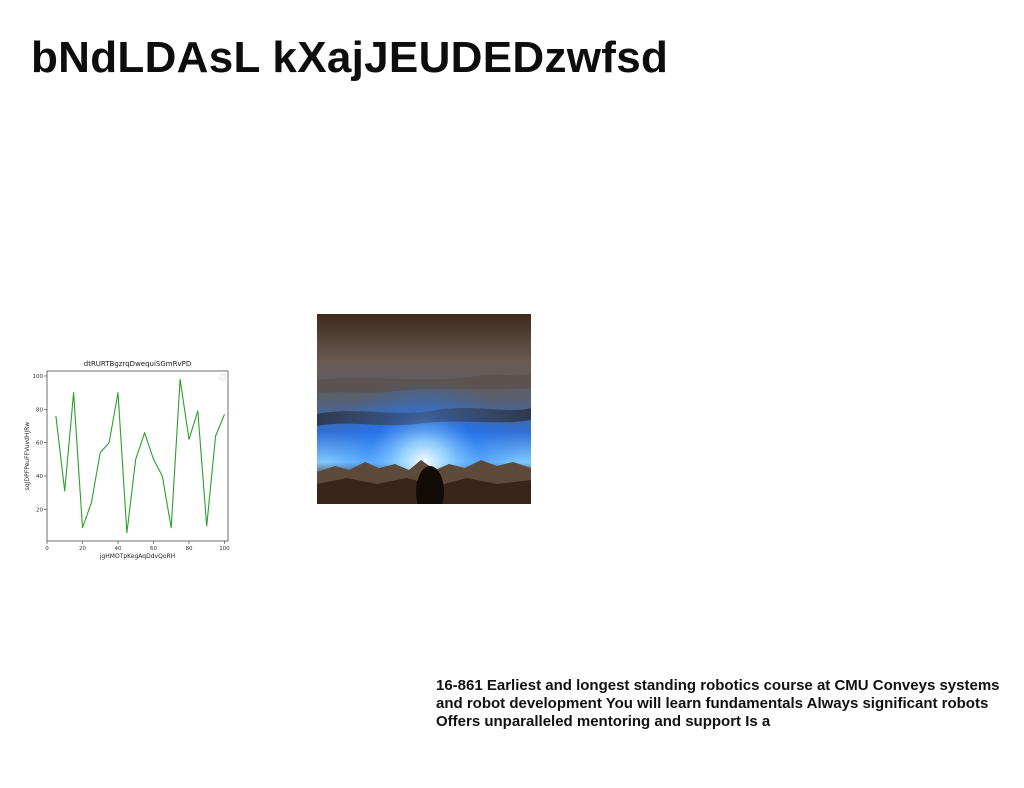 Image resolution: width=1024 pixels, height=788 pixels. What do you see at coordinates (39, 510) in the screenshot?
I see `y-tick-label: 20` at bounding box center [39, 510].